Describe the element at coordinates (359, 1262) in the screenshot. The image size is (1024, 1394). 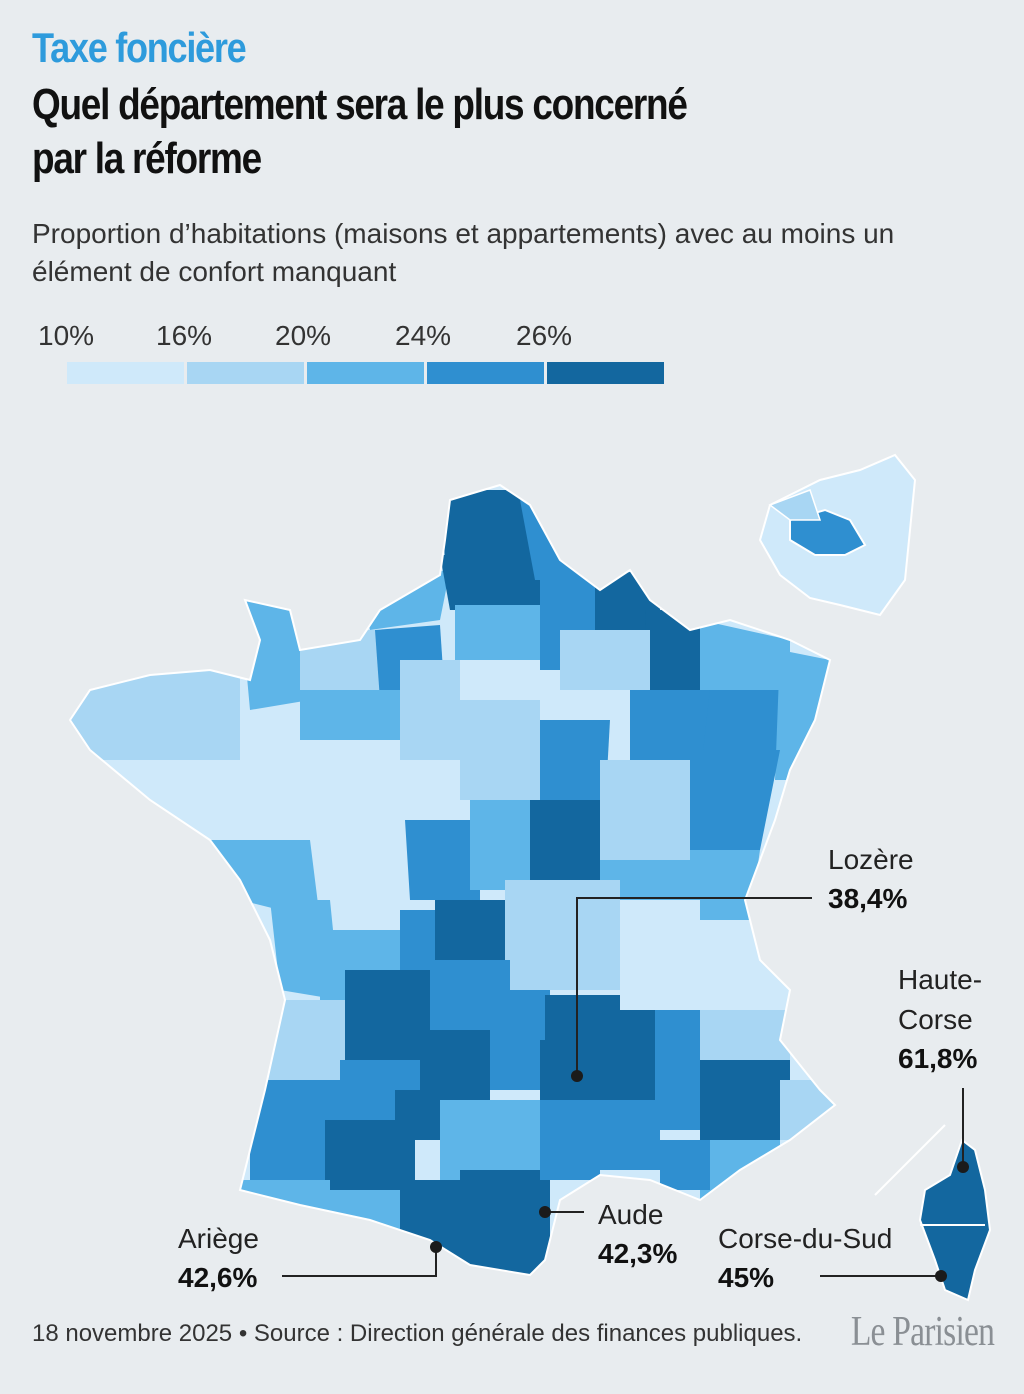
I see `ariege-leader` at that location.